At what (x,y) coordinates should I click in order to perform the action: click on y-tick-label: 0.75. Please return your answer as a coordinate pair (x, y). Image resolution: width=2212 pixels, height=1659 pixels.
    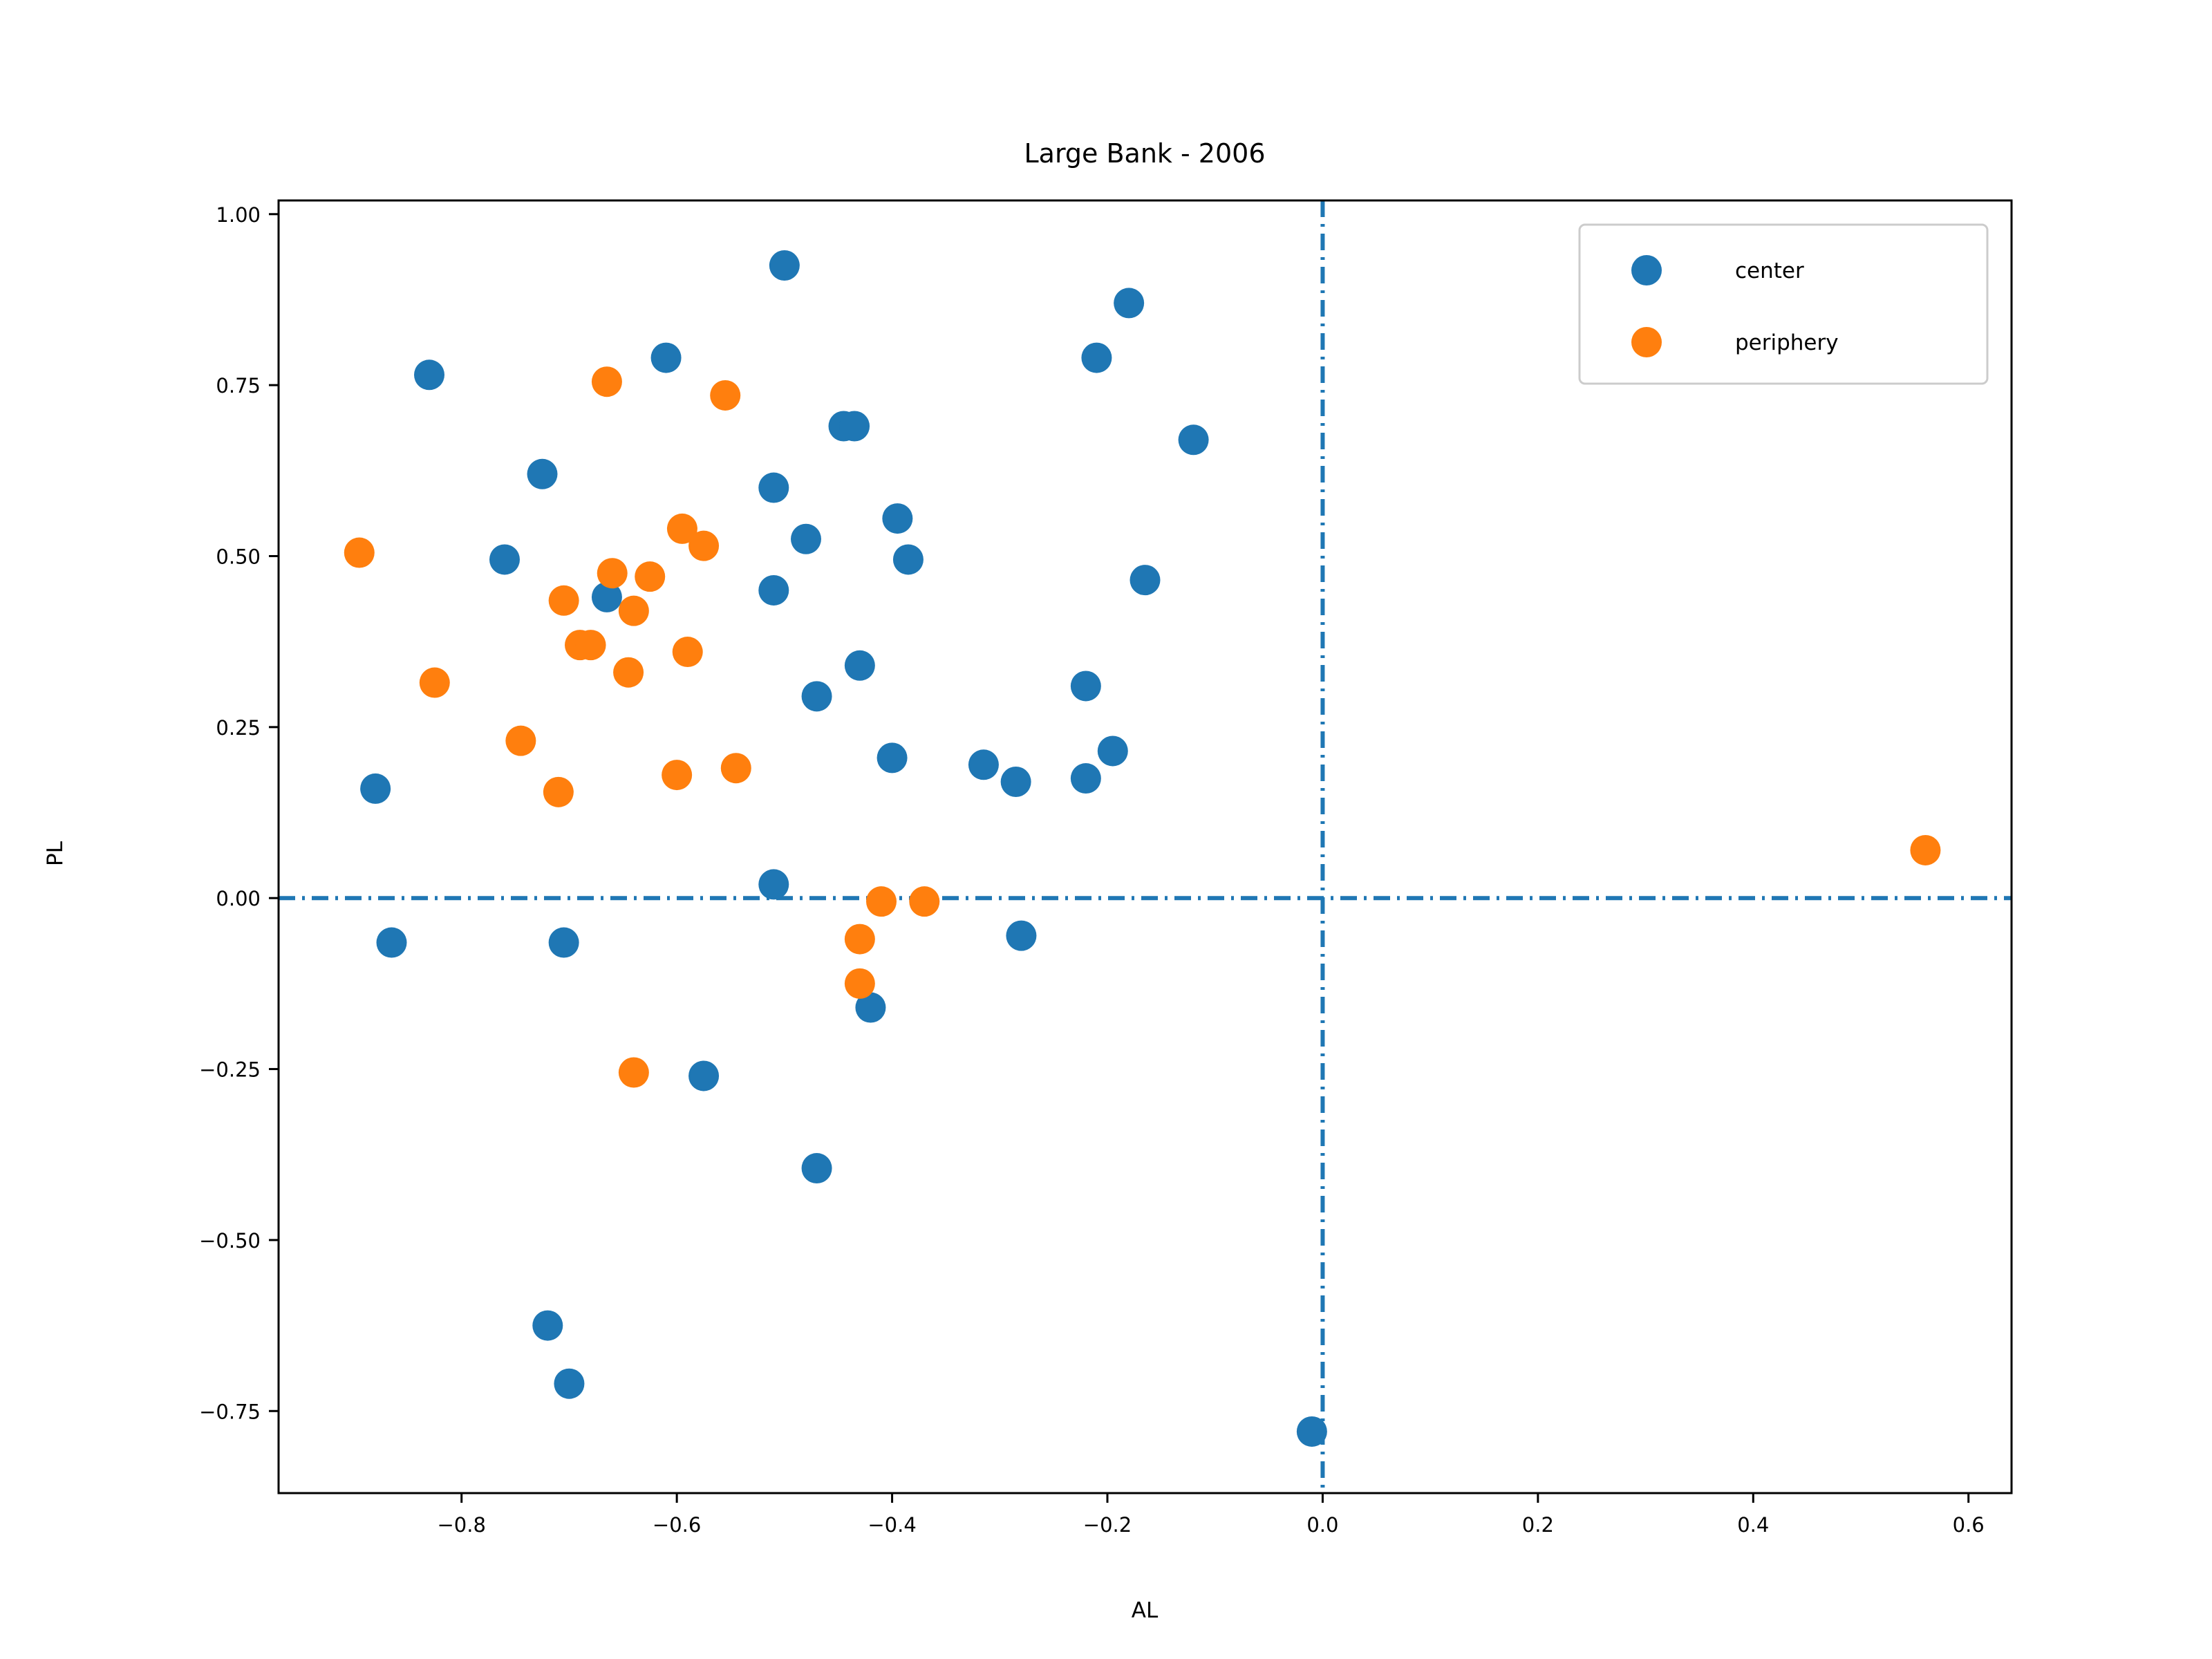
    Looking at the image, I should click on (239, 385).